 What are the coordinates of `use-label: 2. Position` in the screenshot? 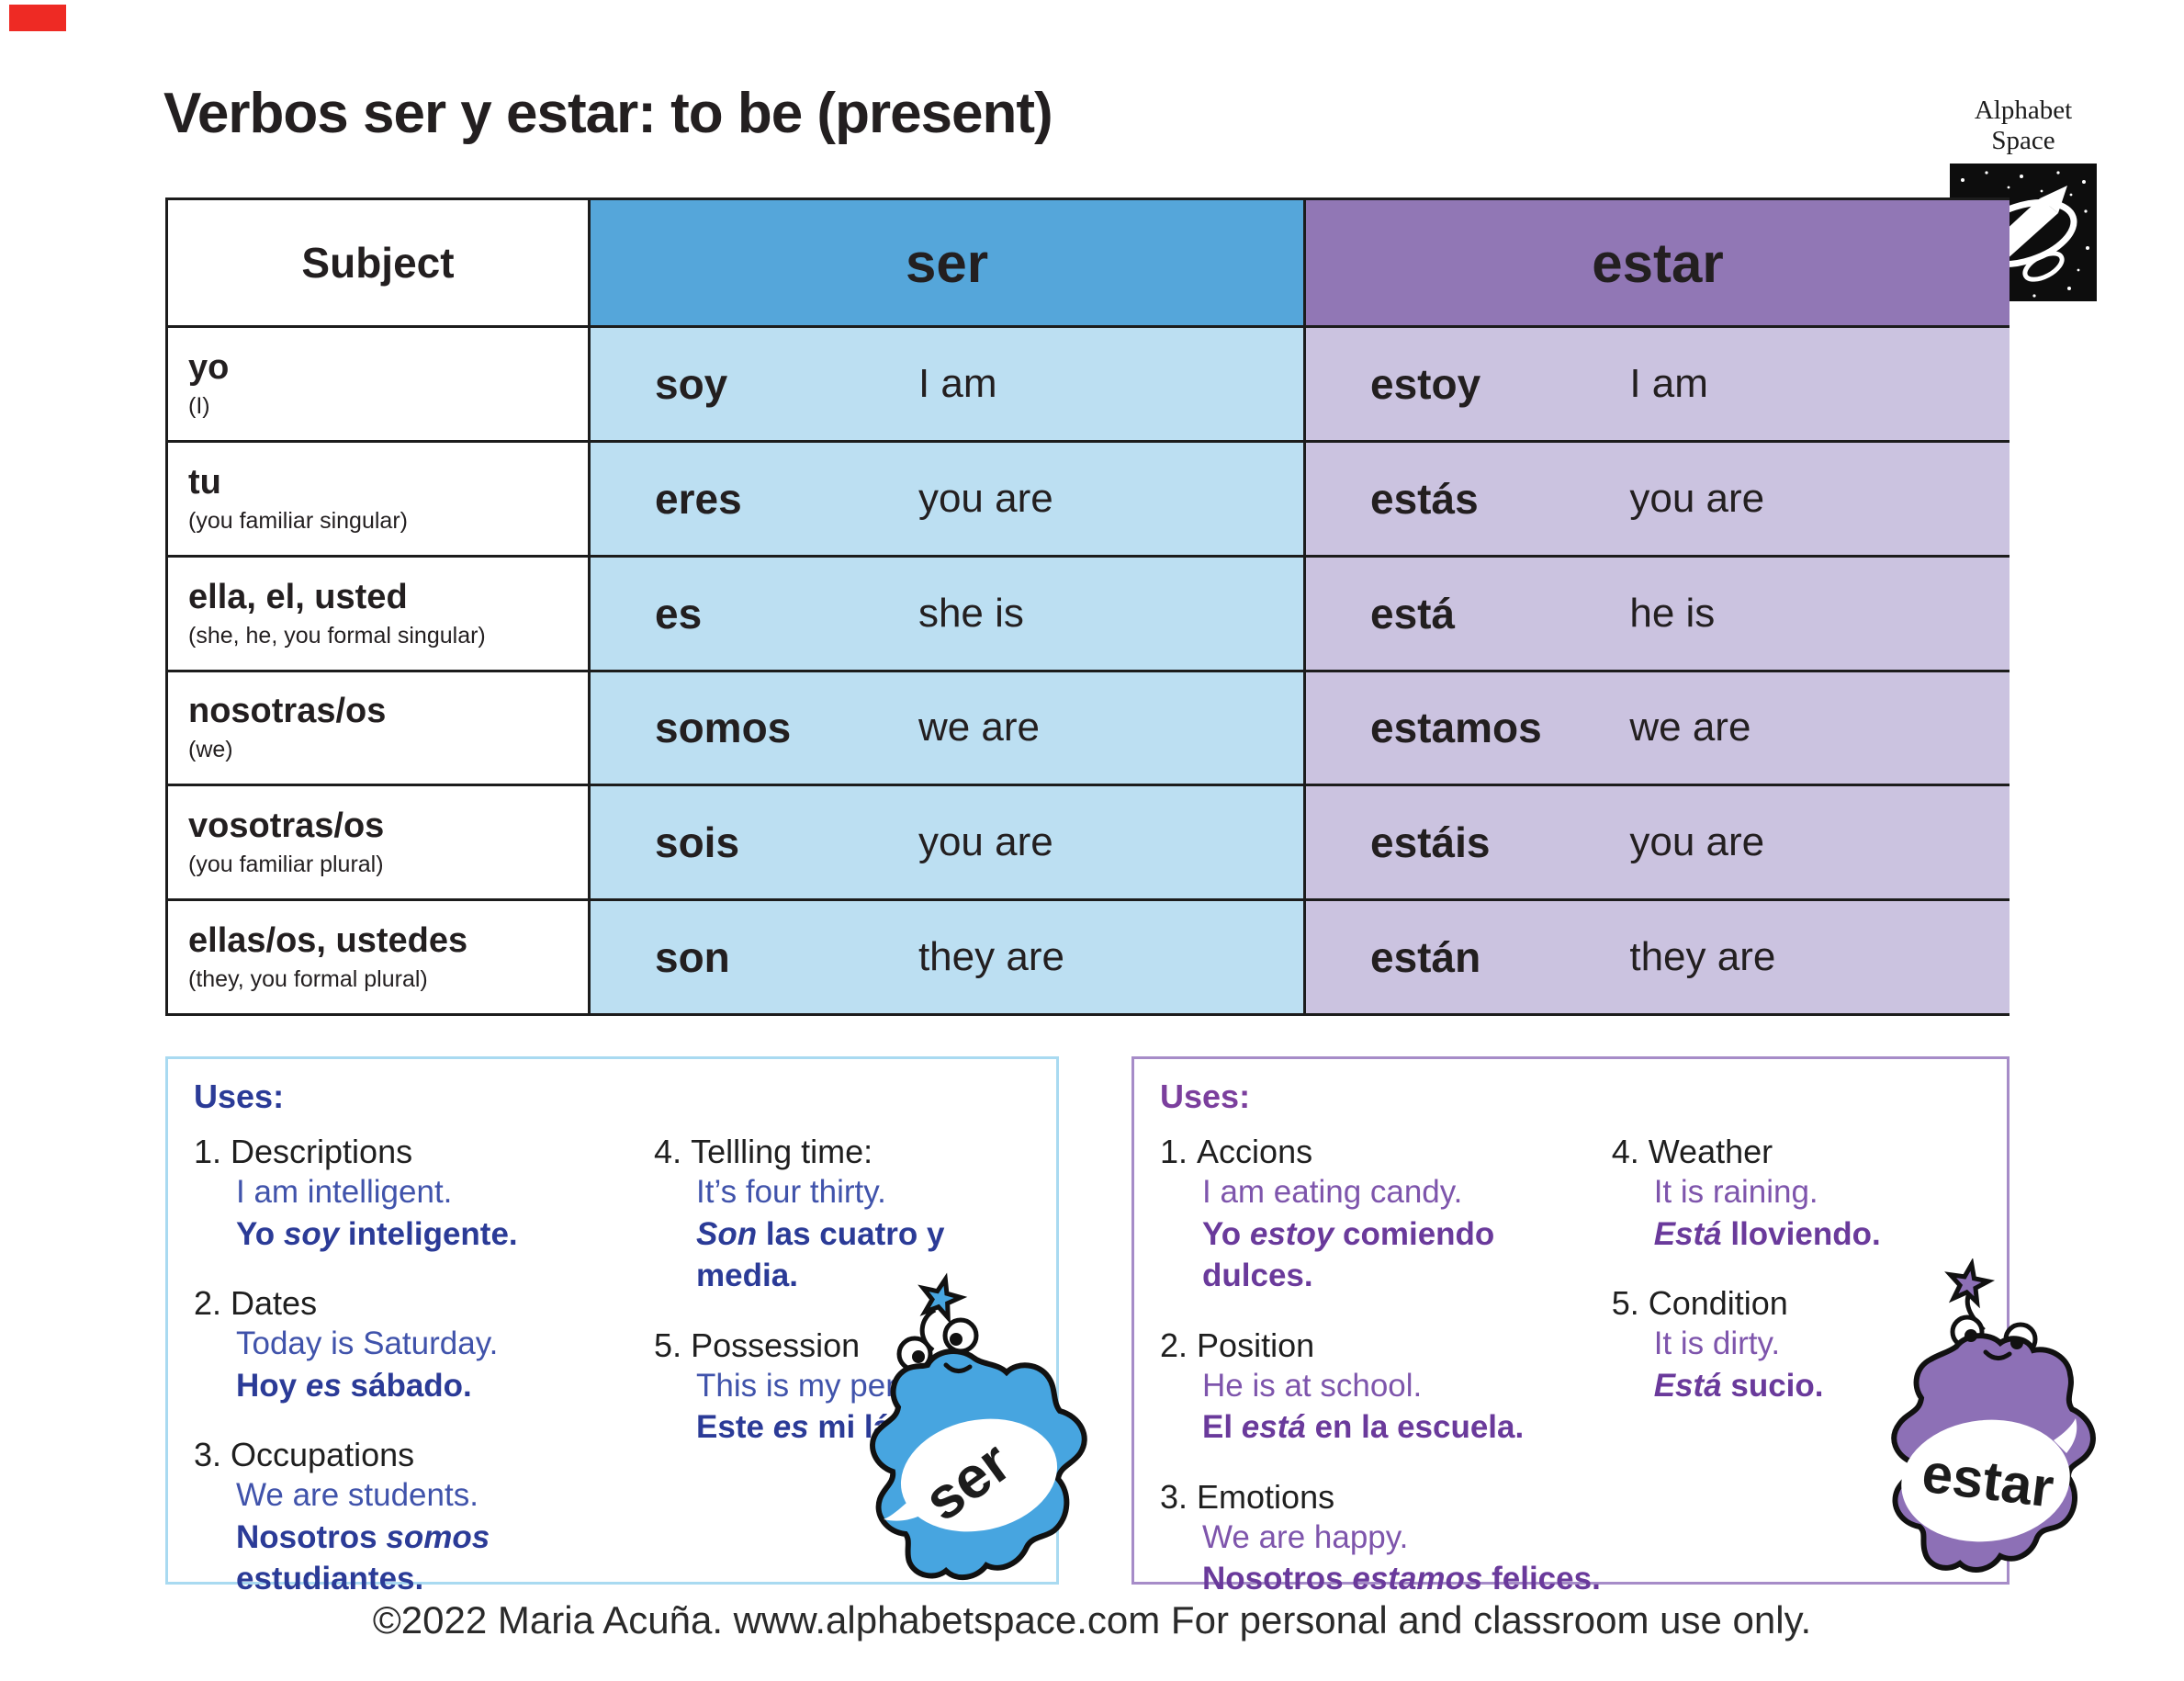 It's located at (1237, 1345).